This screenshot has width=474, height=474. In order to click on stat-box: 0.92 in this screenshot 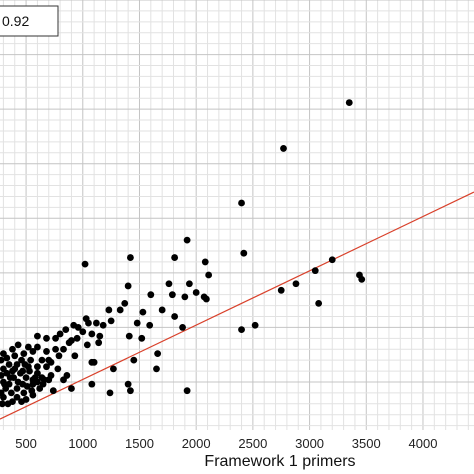, I will do `click(29, 21)`.